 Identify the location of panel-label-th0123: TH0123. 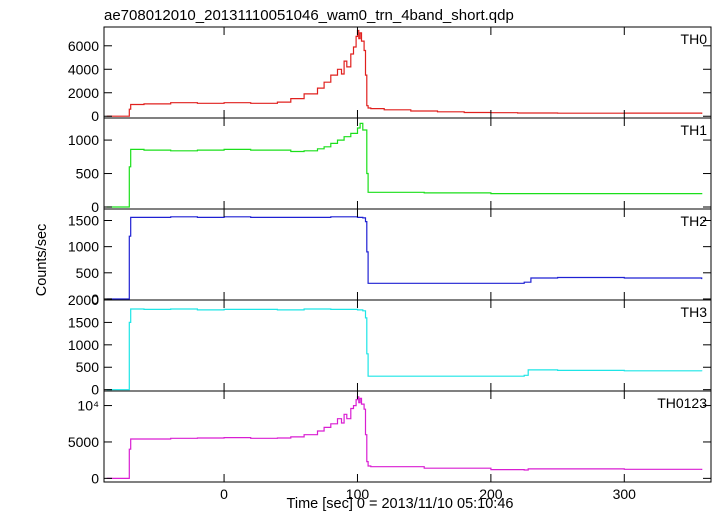
(682, 403).